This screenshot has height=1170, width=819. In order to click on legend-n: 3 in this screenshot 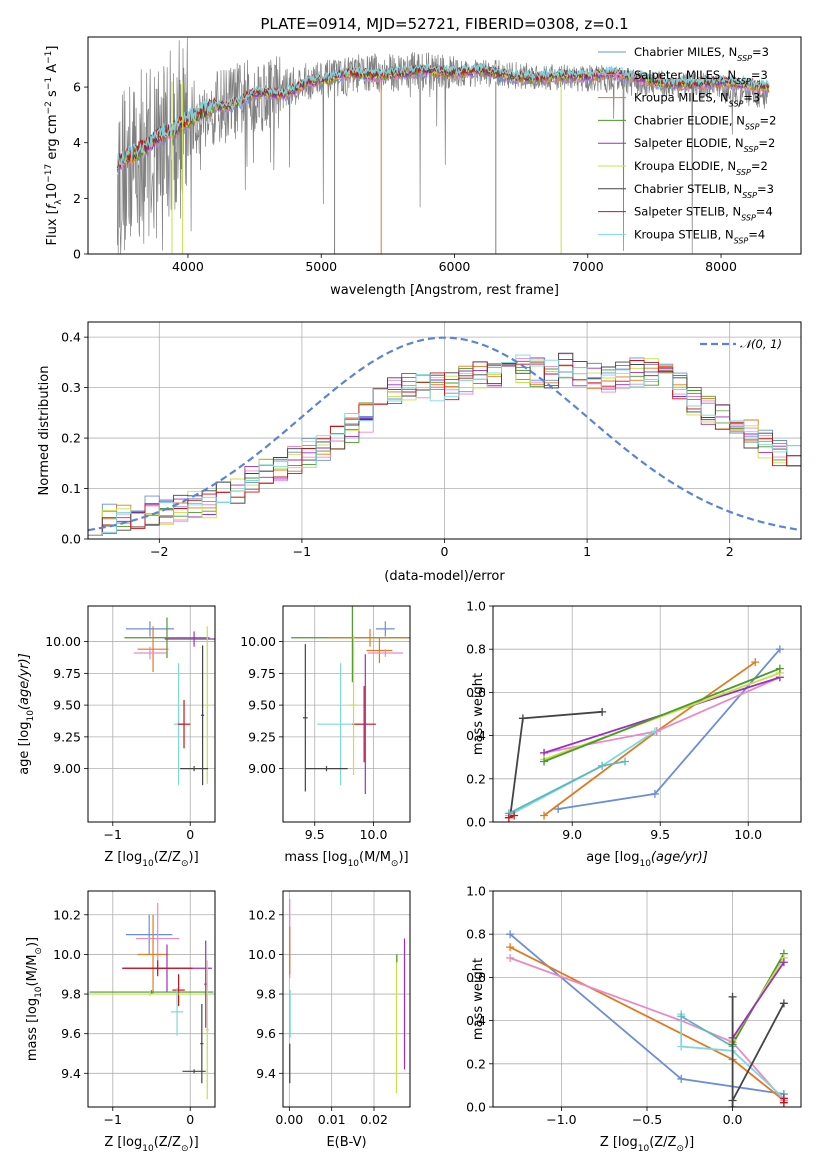, I will do `click(770, 189)`.